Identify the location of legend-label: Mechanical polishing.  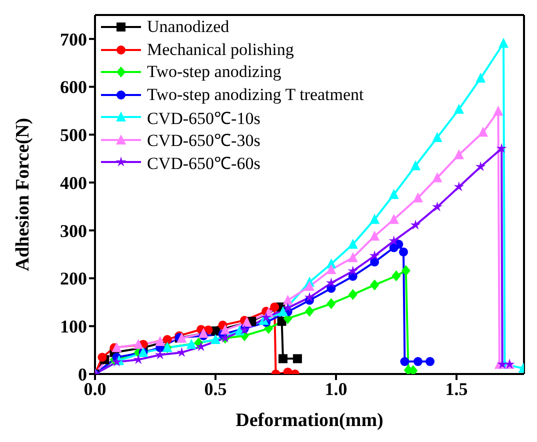
(220, 50).